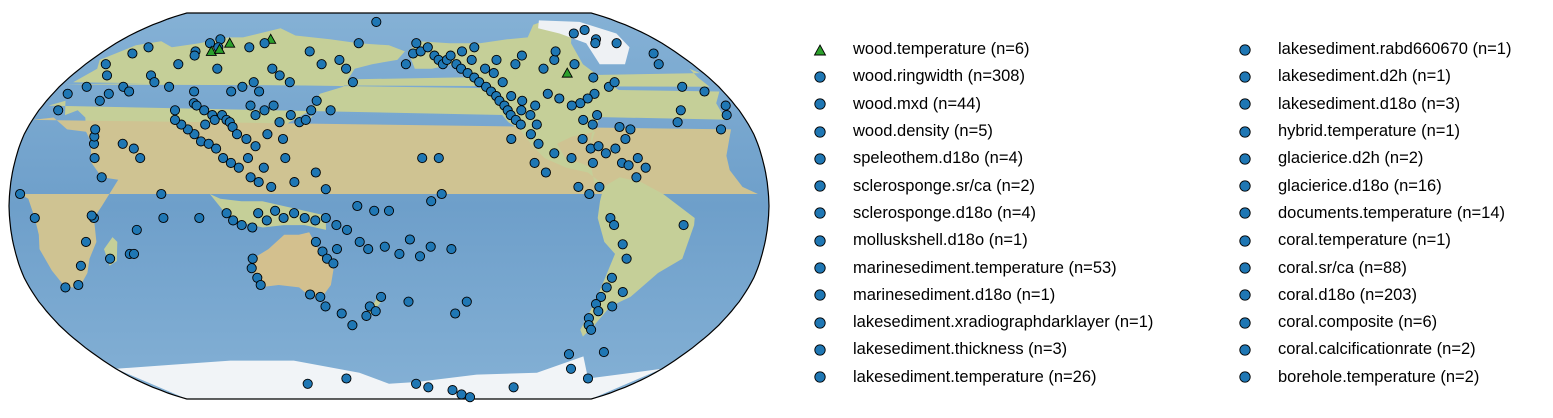 Image resolution: width=1553 pixels, height=418 pixels. I want to click on legend-item: wood.ringwidth (n=308), so click(979, 76).